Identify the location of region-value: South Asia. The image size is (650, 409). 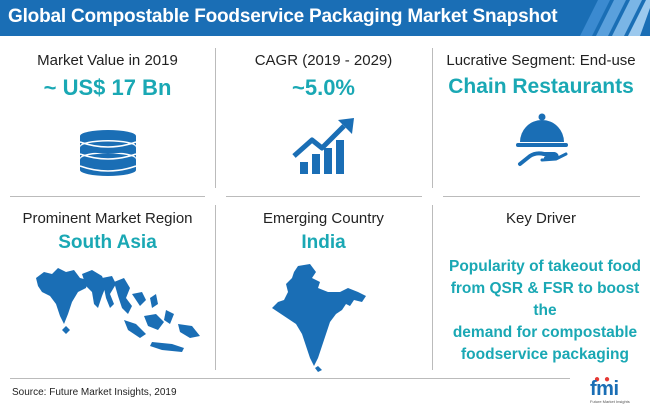
(107, 242).